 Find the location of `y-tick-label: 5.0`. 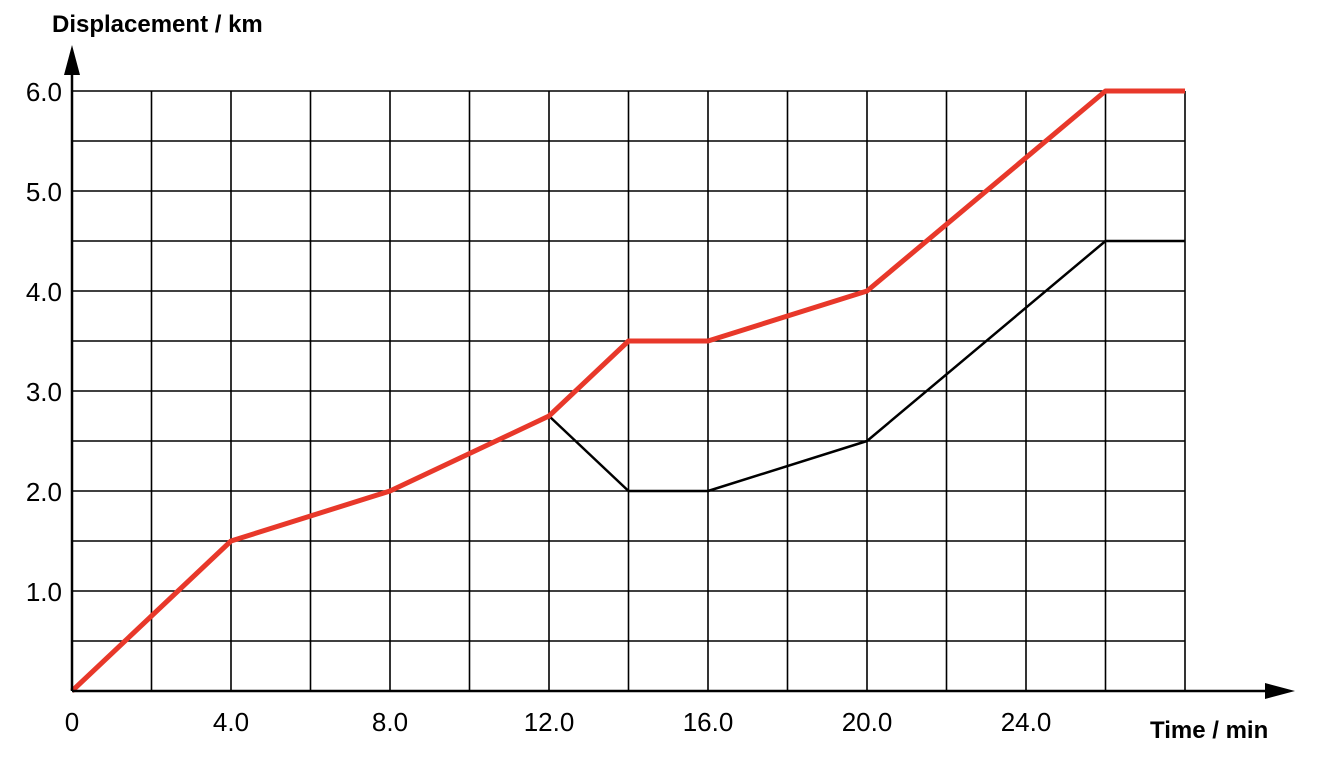

y-tick-label: 5.0 is located at coordinates (44, 192).